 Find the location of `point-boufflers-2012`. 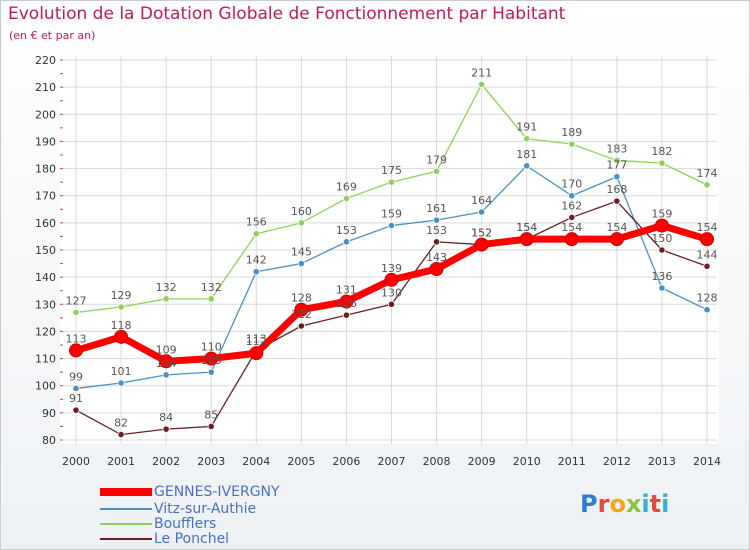

point-boufflers-2012 is located at coordinates (617, 160).